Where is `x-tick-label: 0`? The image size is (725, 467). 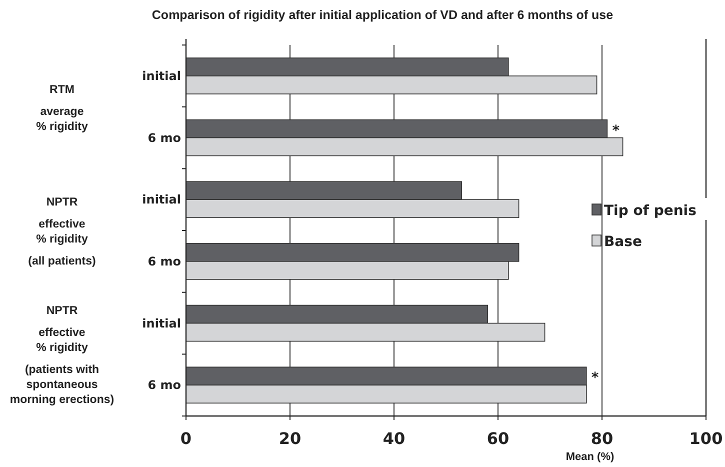 x-tick-label: 0 is located at coordinates (186, 438).